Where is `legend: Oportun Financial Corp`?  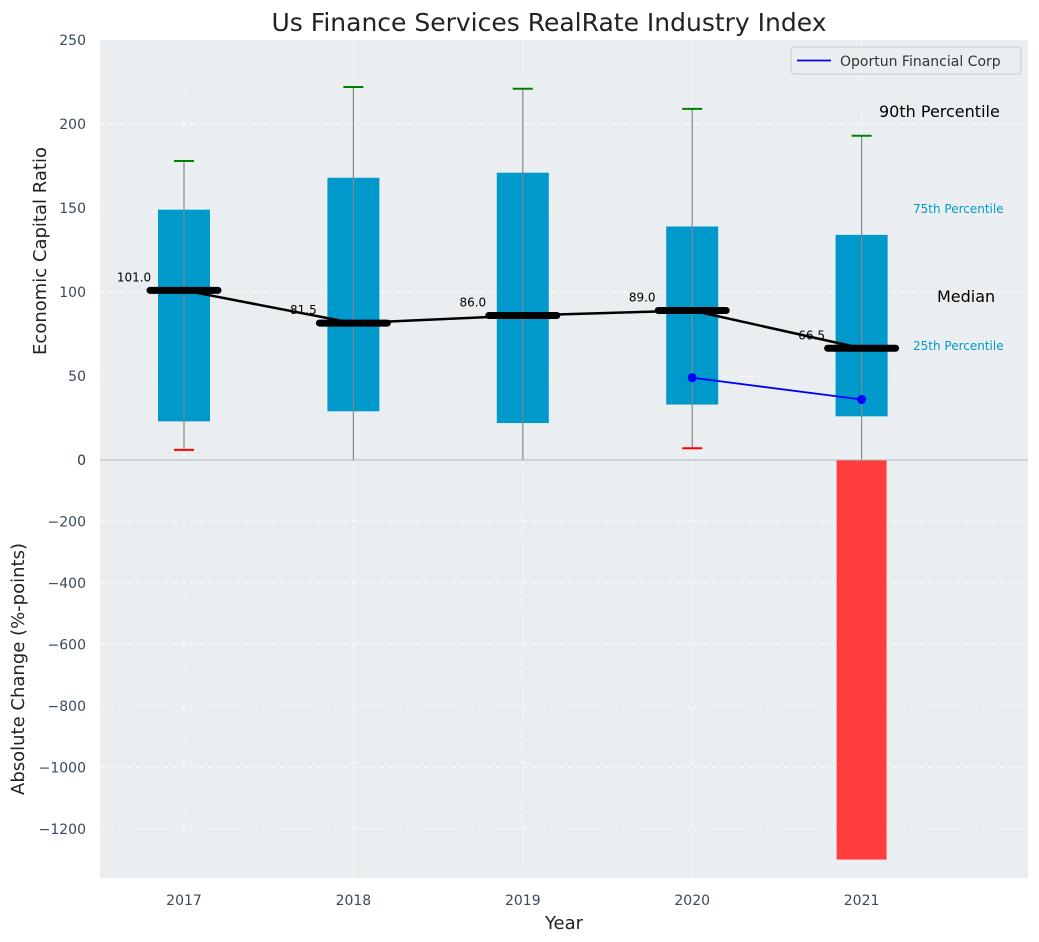 legend: Oportun Financial Corp is located at coordinates (906, 60).